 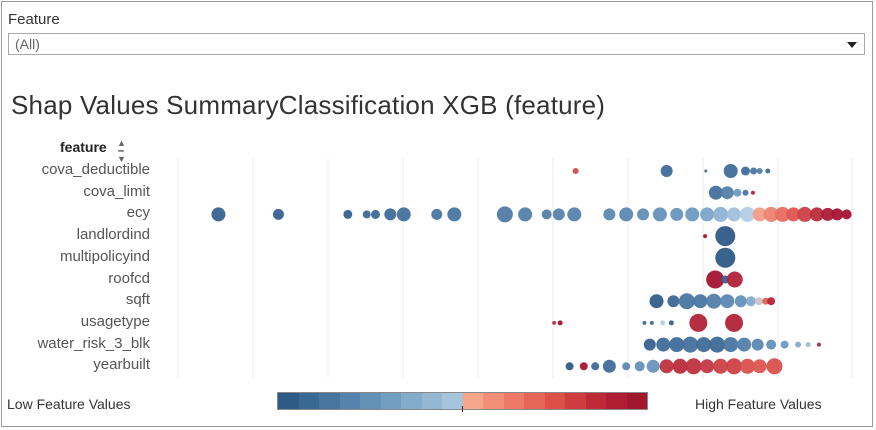 What do you see at coordinates (83, 147) in the screenshot?
I see `column-header-feature: feature` at bounding box center [83, 147].